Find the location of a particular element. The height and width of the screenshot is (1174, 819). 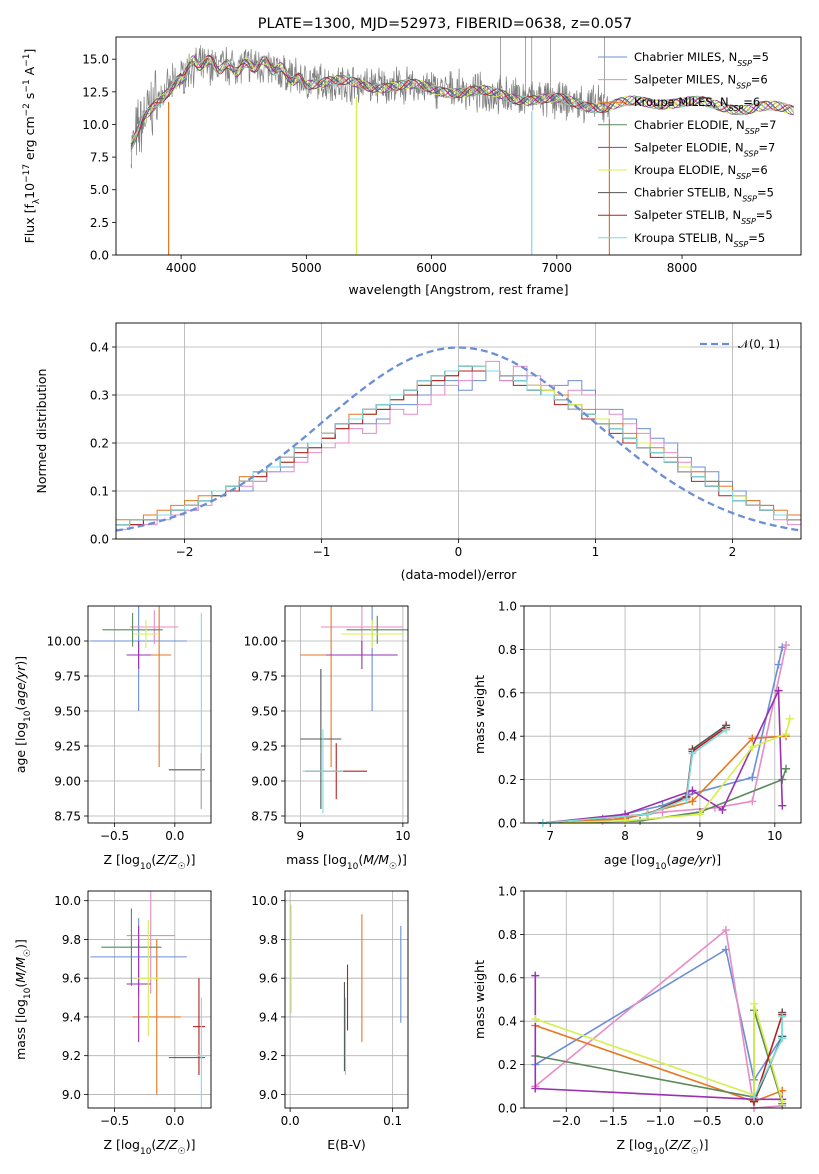

y-axis-label: Flux [fλ10−17 erg cm−2 s−1 A−1] is located at coordinates (32, 146).